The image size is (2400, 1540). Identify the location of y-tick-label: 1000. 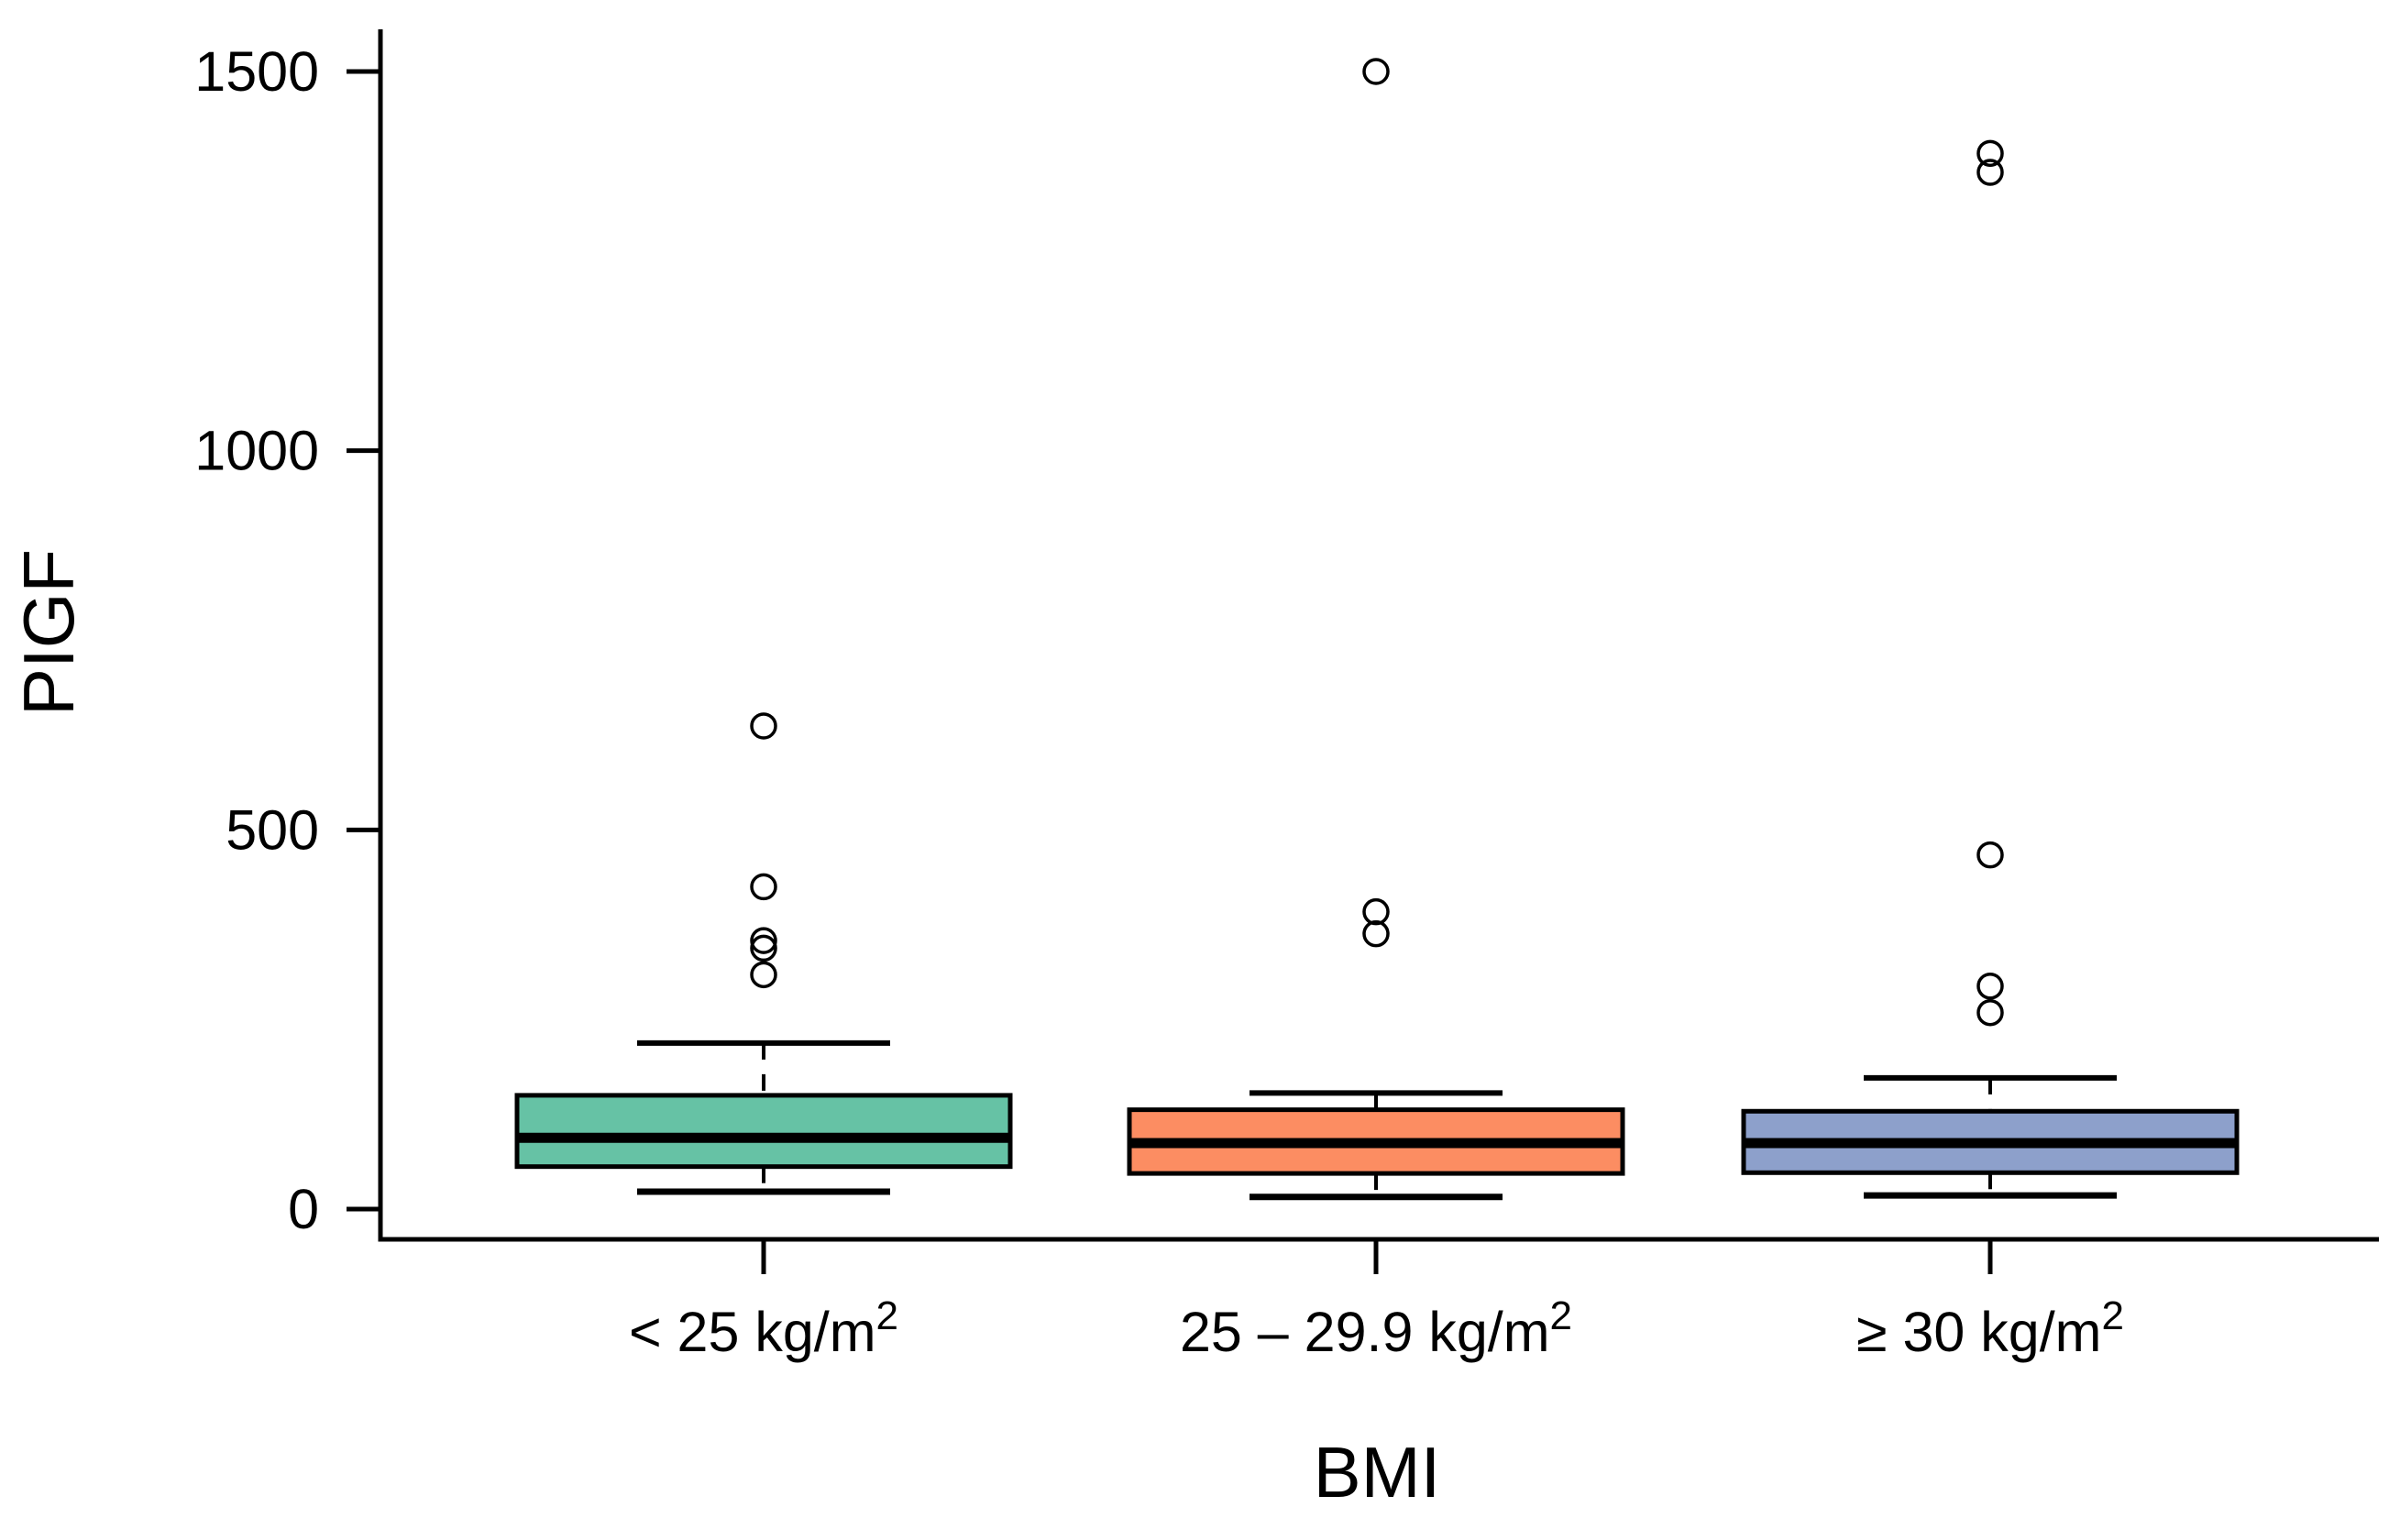
(256, 451).